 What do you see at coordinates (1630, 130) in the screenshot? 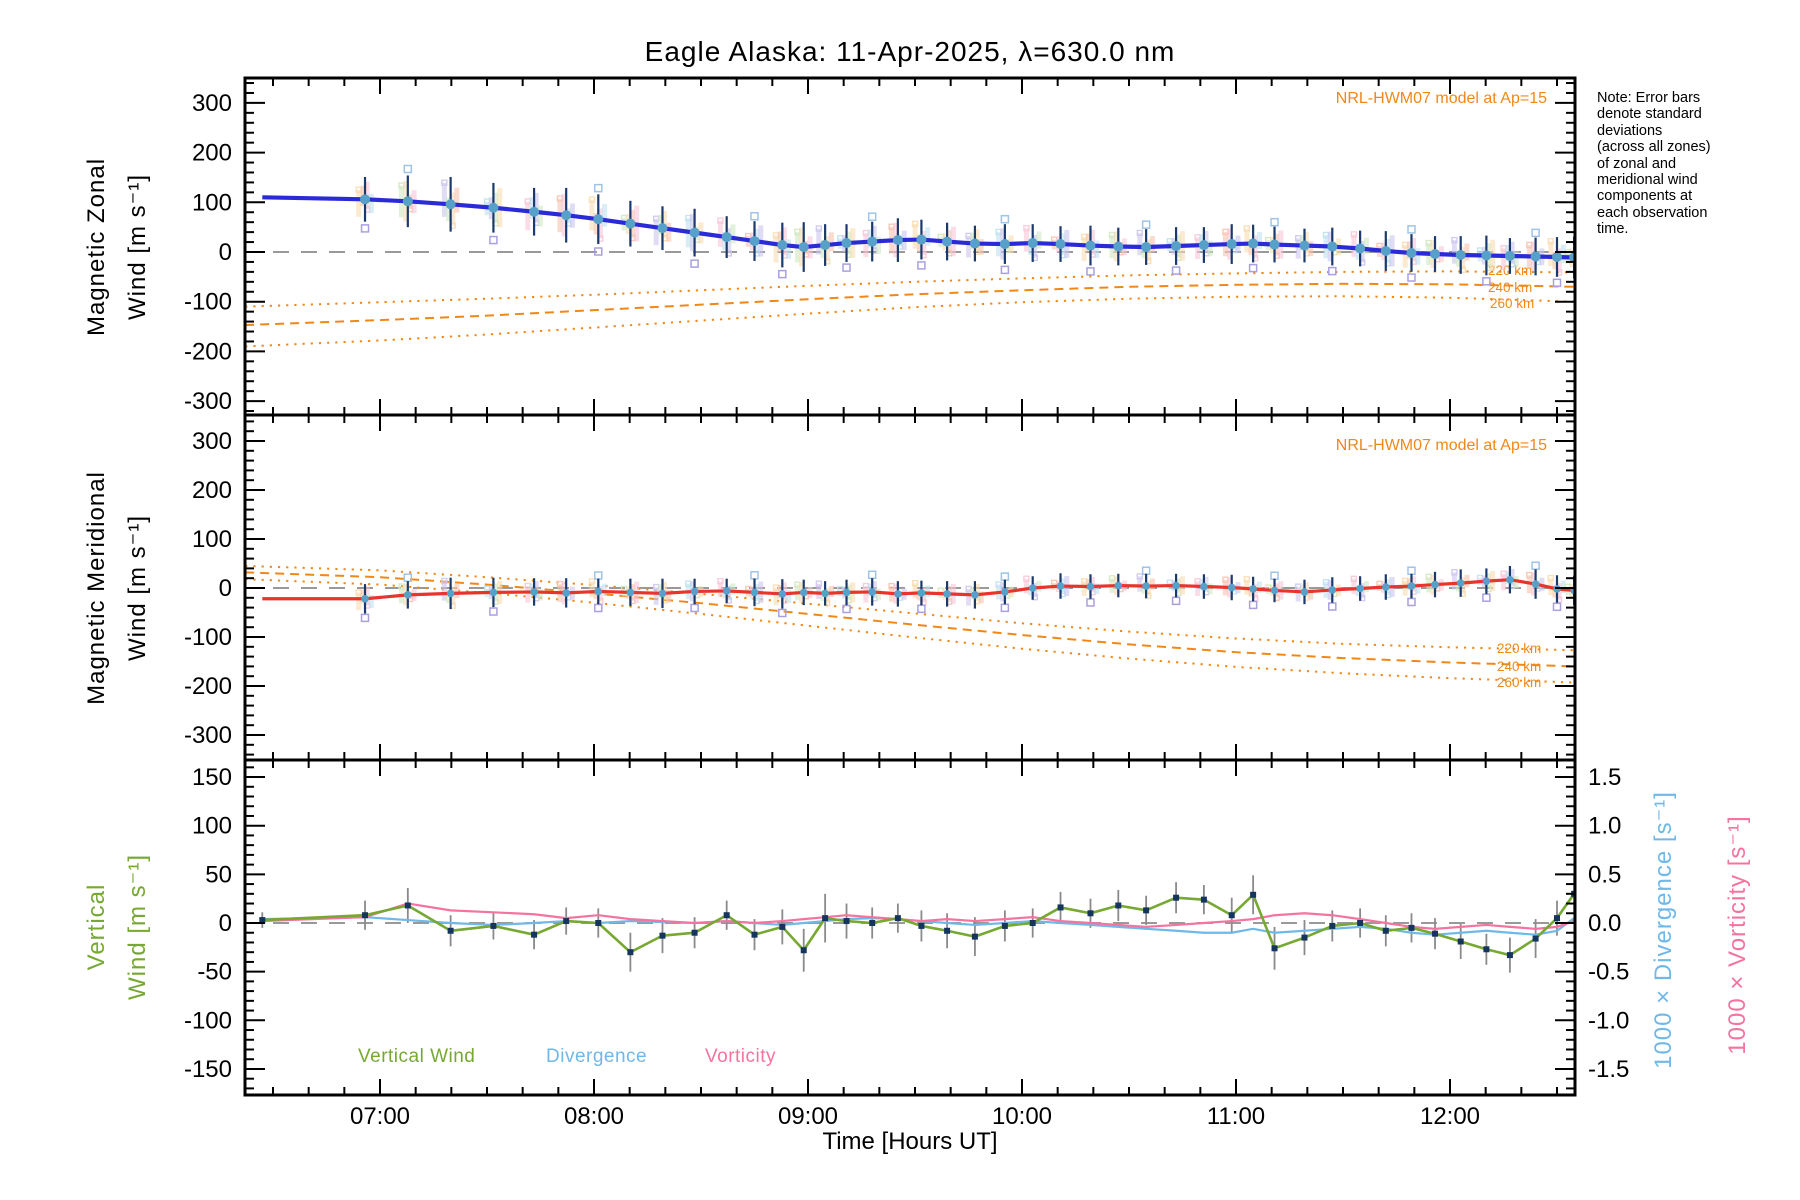
I see `note-line: deviations` at bounding box center [1630, 130].